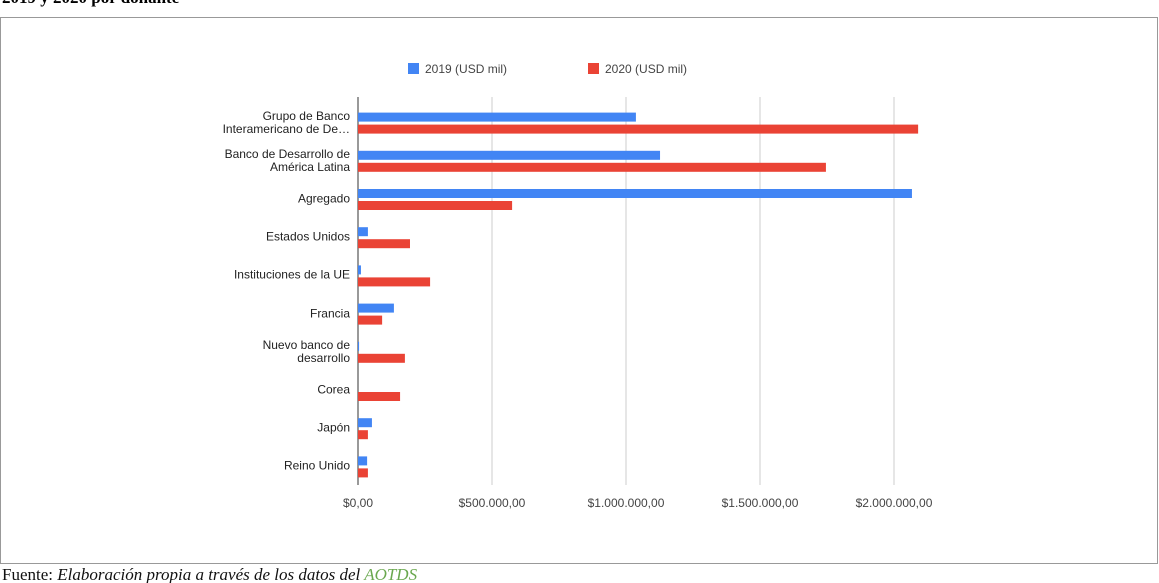 Image resolution: width=1159 pixels, height=583 pixels. What do you see at coordinates (391, 574) in the screenshot?
I see `footer-link: AOTDS` at bounding box center [391, 574].